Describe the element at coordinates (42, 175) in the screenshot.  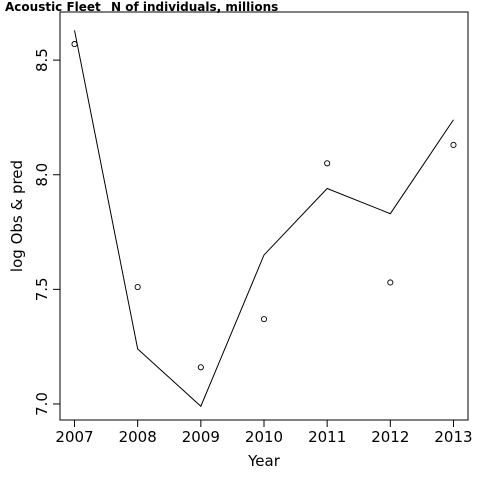
I see `y-tick-label: 8.0` at that location.